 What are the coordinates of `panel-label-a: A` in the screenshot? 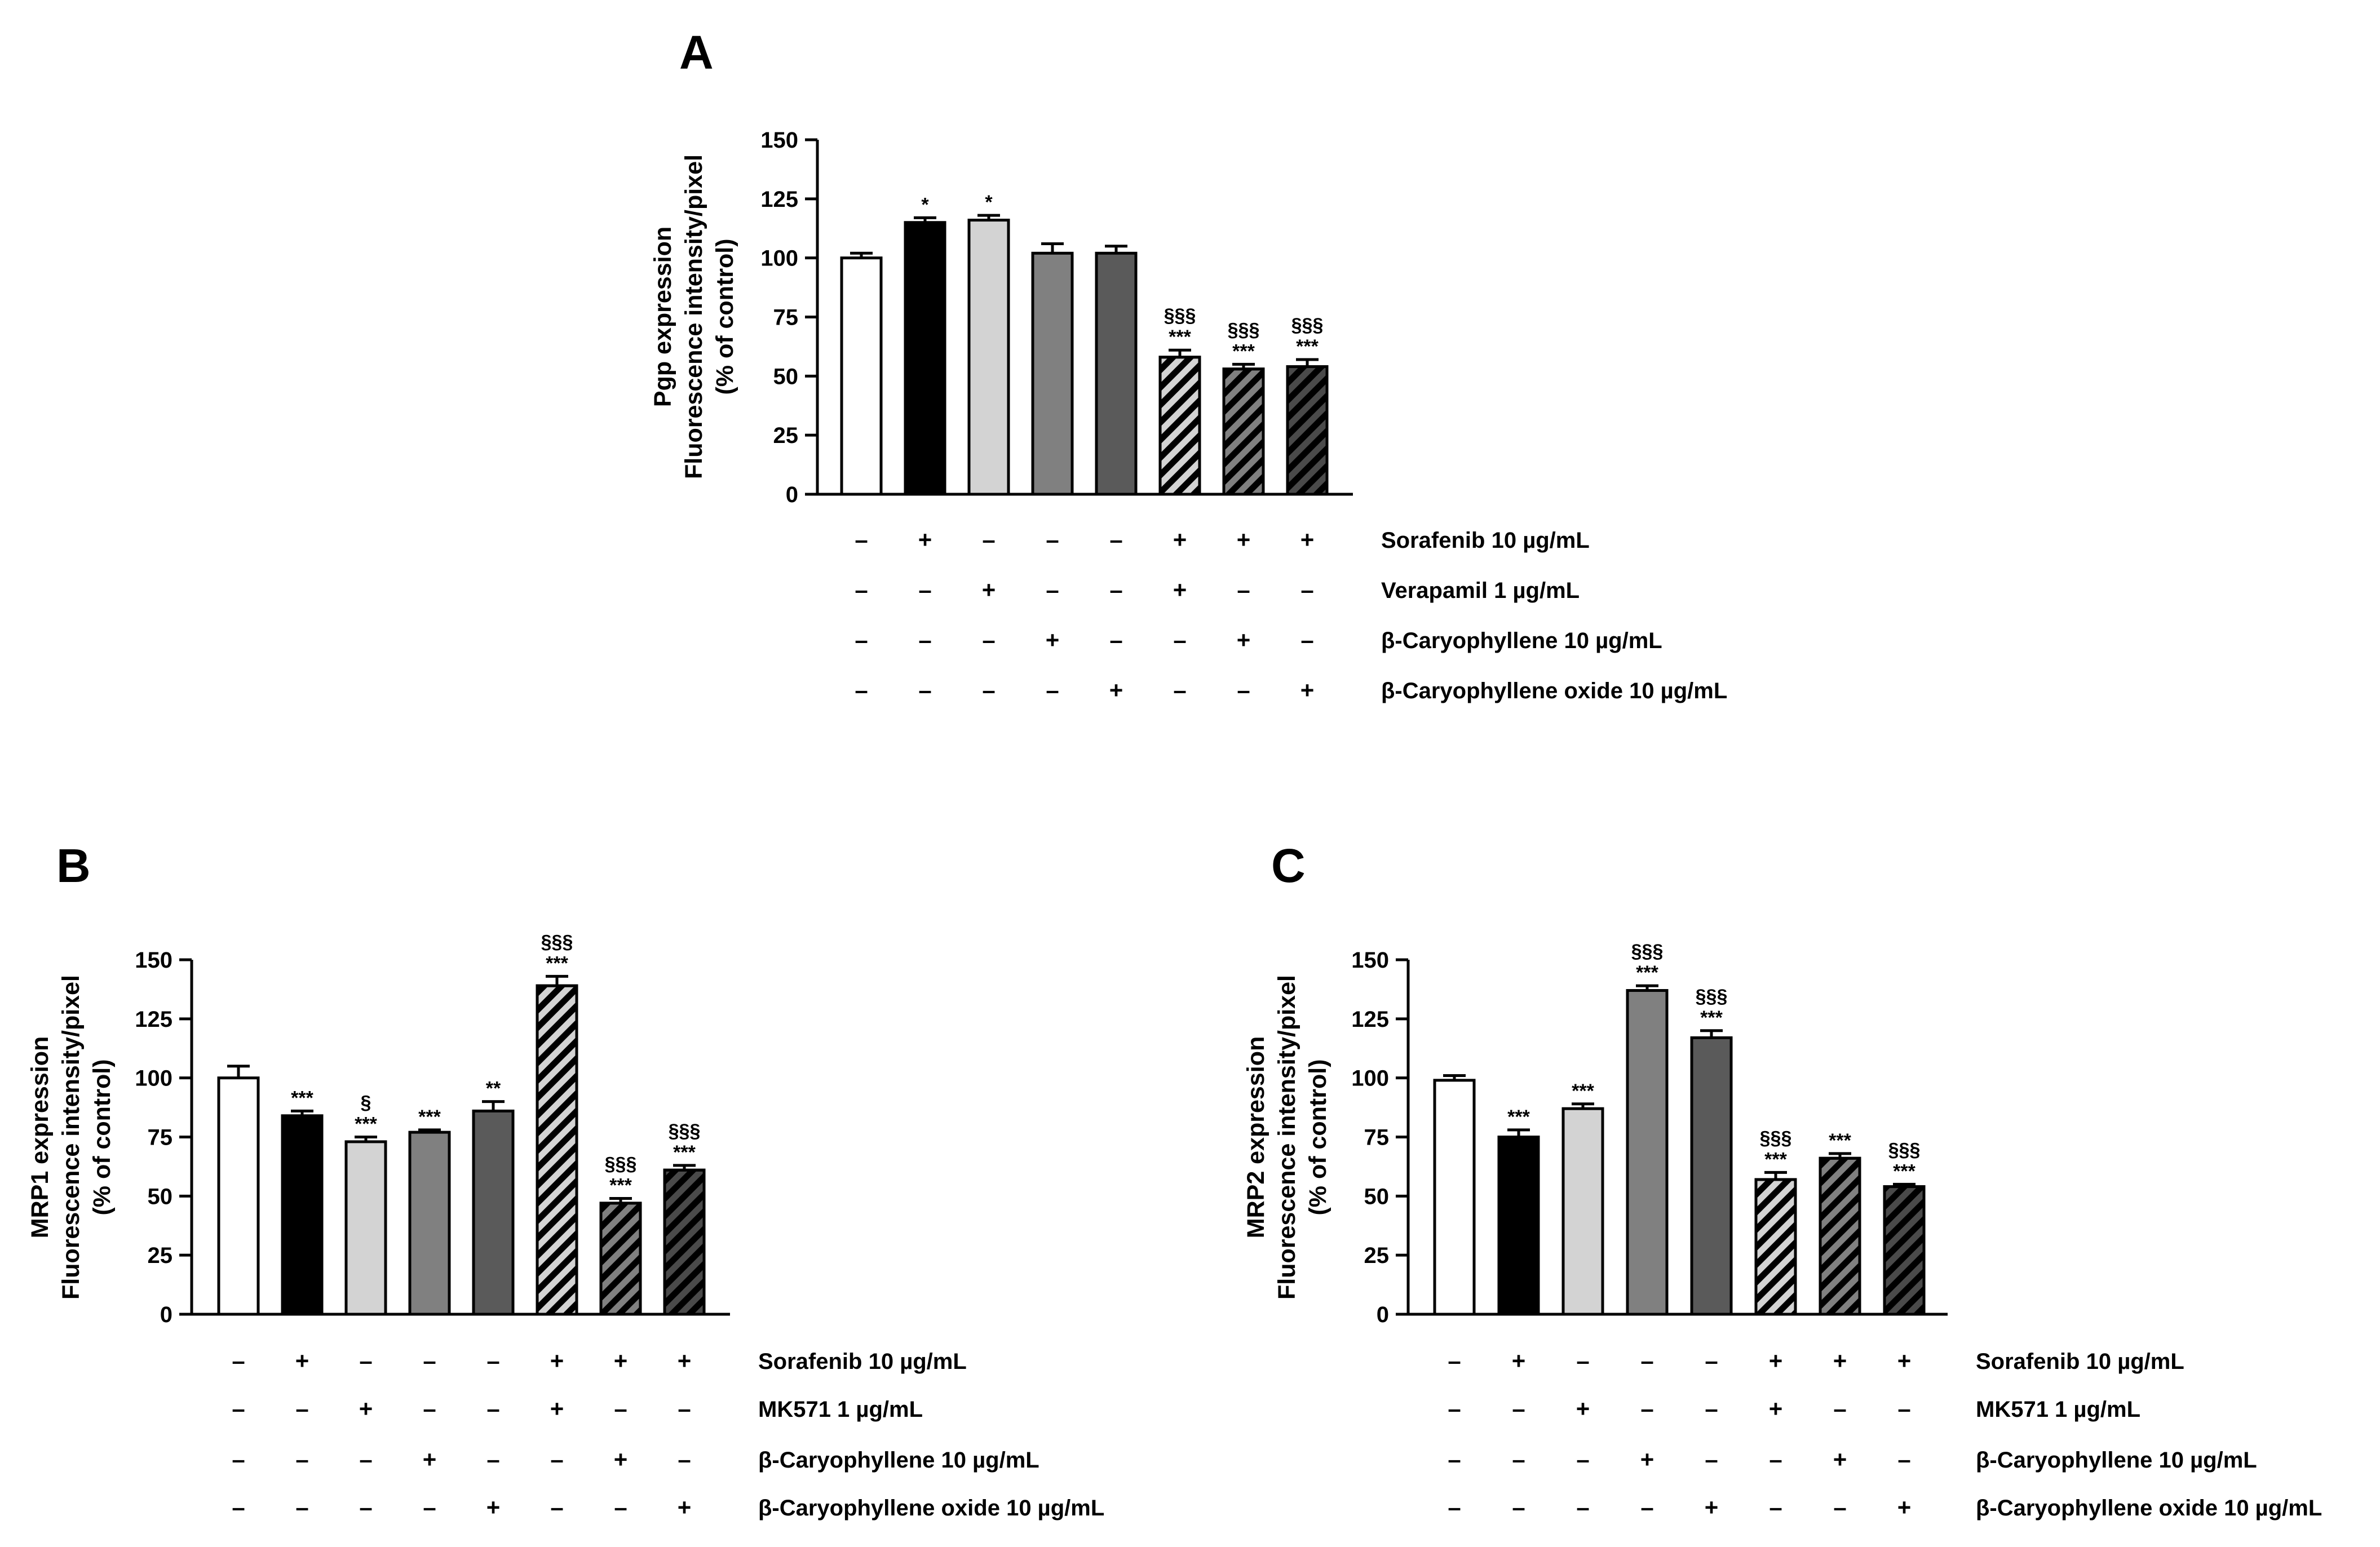 It's located at (696, 52).